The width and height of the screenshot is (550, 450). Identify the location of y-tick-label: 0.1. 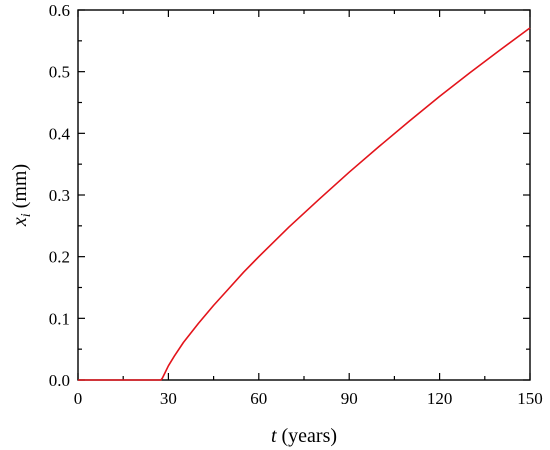
(59, 318).